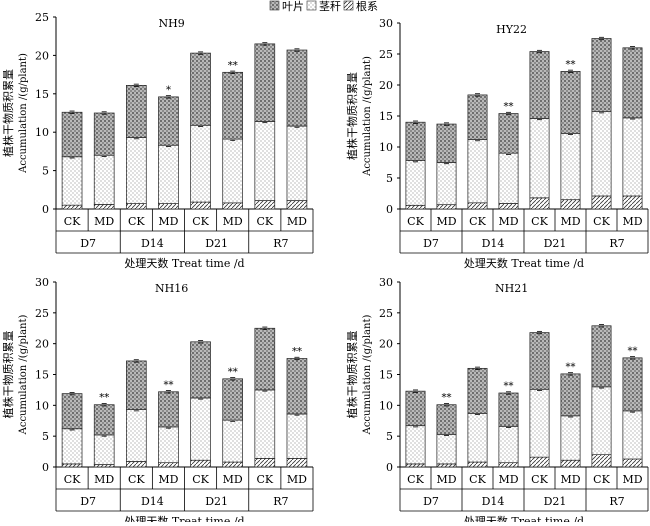 The width and height of the screenshot is (650, 526). What do you see at coordinates (42, 405) in the screenshot?
I see `y-tick-label: 10` at bounding box center [42, 405].